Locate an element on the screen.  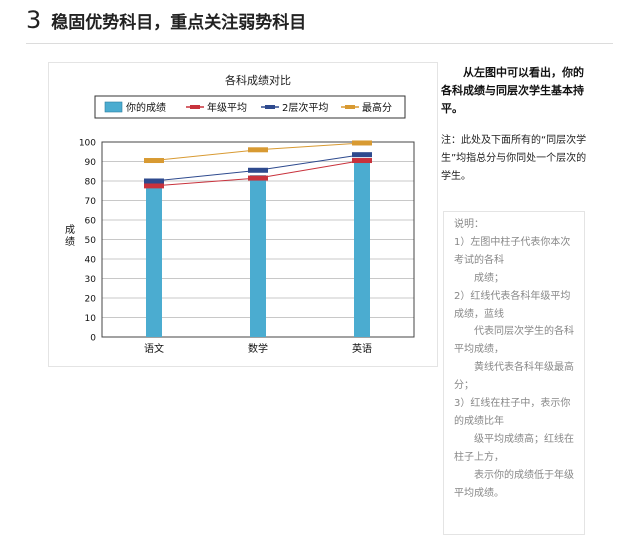
x-tick-label: 数学 is located at coordinates (258, 348).